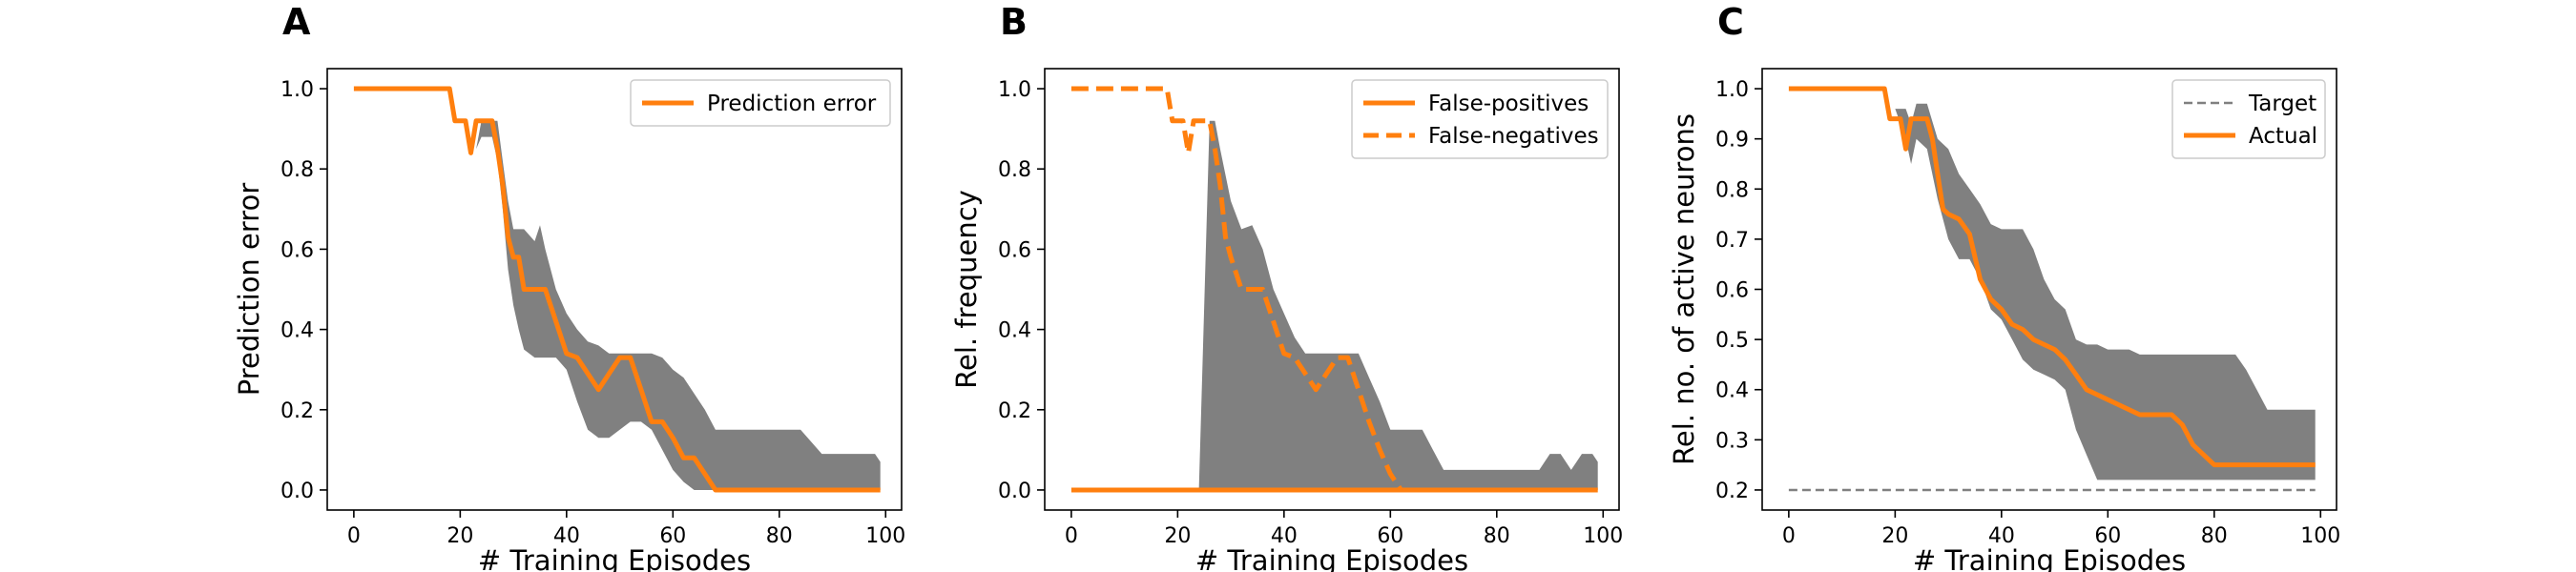 The image size is (2576, 572). Describe the element at coordinates (1732, 341) in the screenshot. I see `y-tick-label: 0.5` at that location.